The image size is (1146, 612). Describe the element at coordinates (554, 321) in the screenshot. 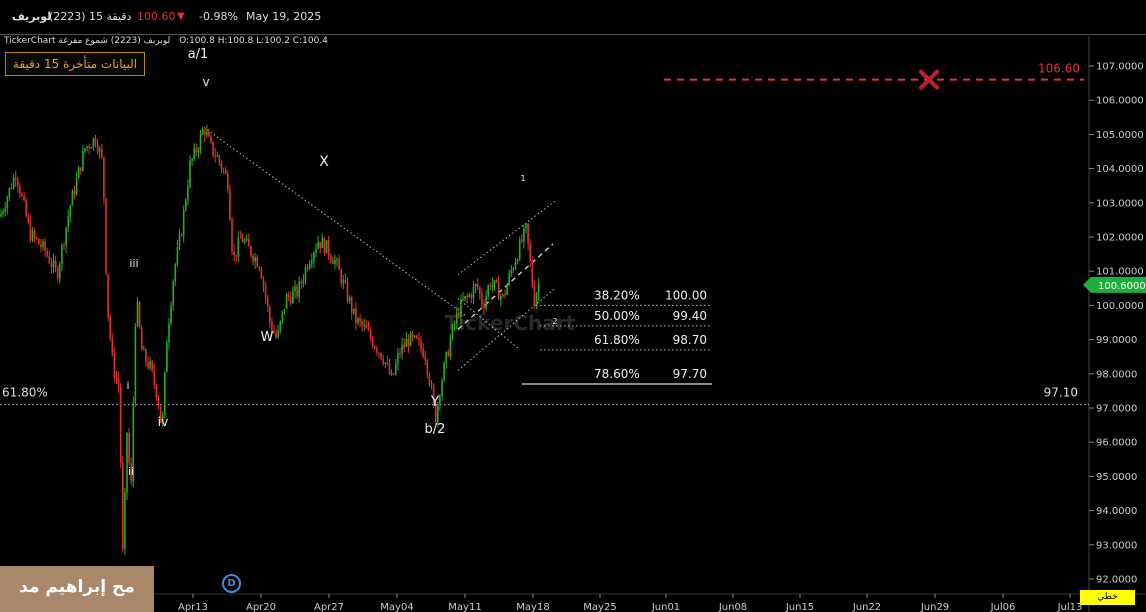

I see `wave-label: 2` at that location.